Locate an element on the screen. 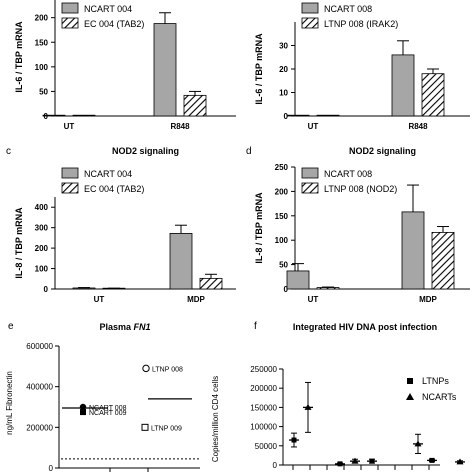  y-axis-label-b: IL-6 / TBP mRNA is located at coordinates (259, 69).